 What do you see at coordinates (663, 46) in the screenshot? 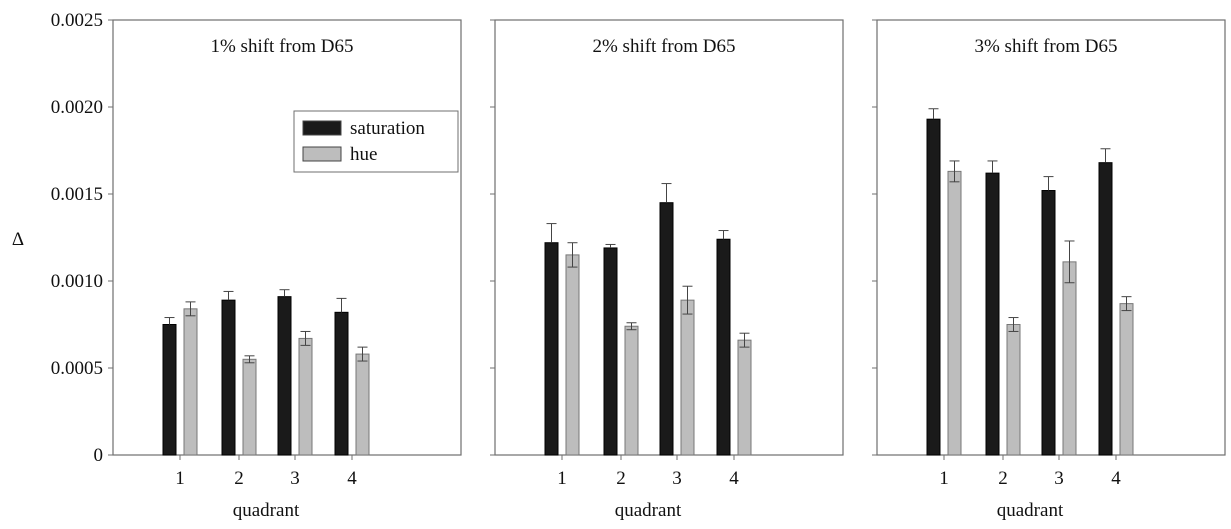
I see `panel-title: 2% shift from D65` at bounding box center [663, 46].